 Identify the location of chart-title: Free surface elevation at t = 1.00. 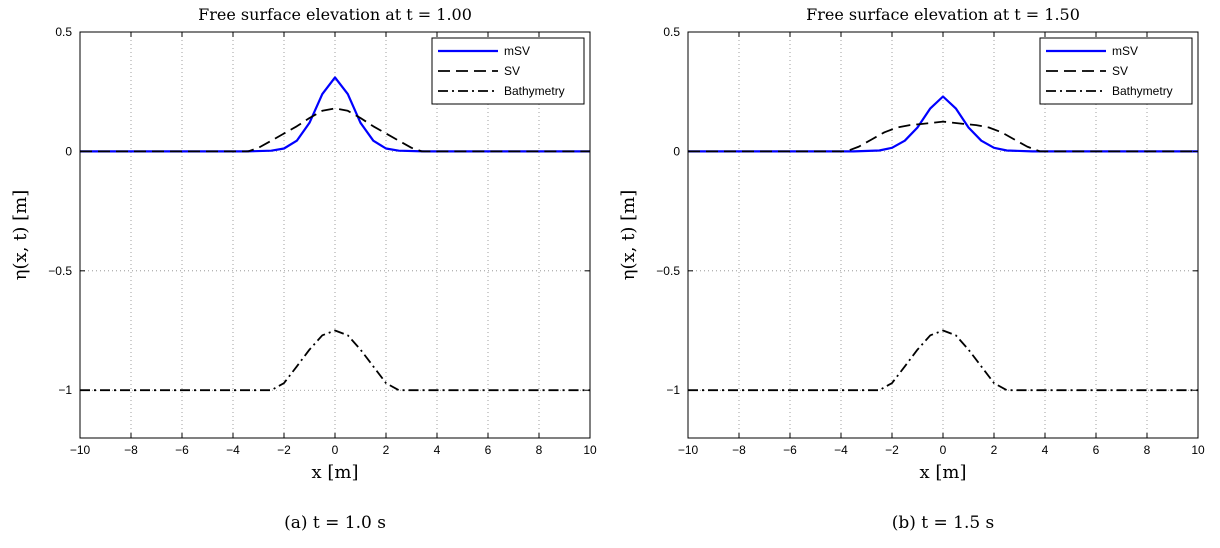
(335, 14).